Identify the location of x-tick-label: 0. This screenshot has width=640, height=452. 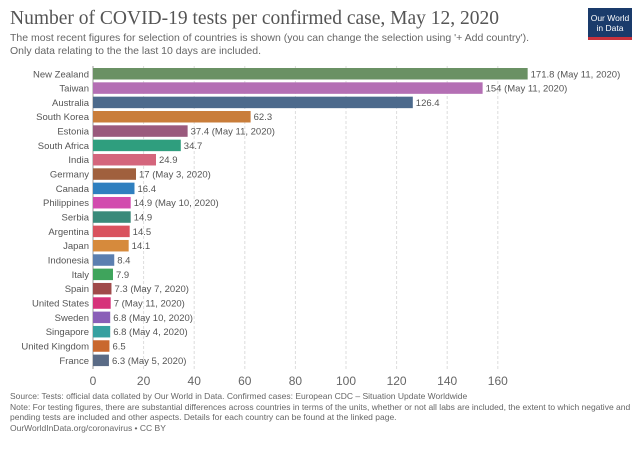
(93, 381).